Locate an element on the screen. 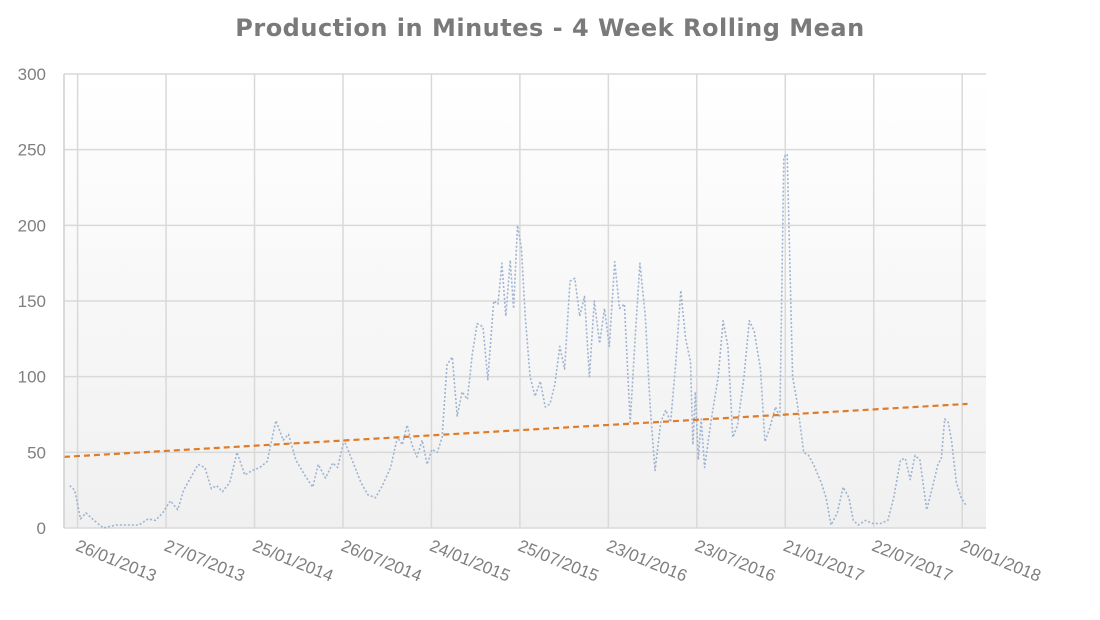 This screenshot has width=1100, height=620. x-tick-label: 23/01/2016 is located at coordinates (647, 560).